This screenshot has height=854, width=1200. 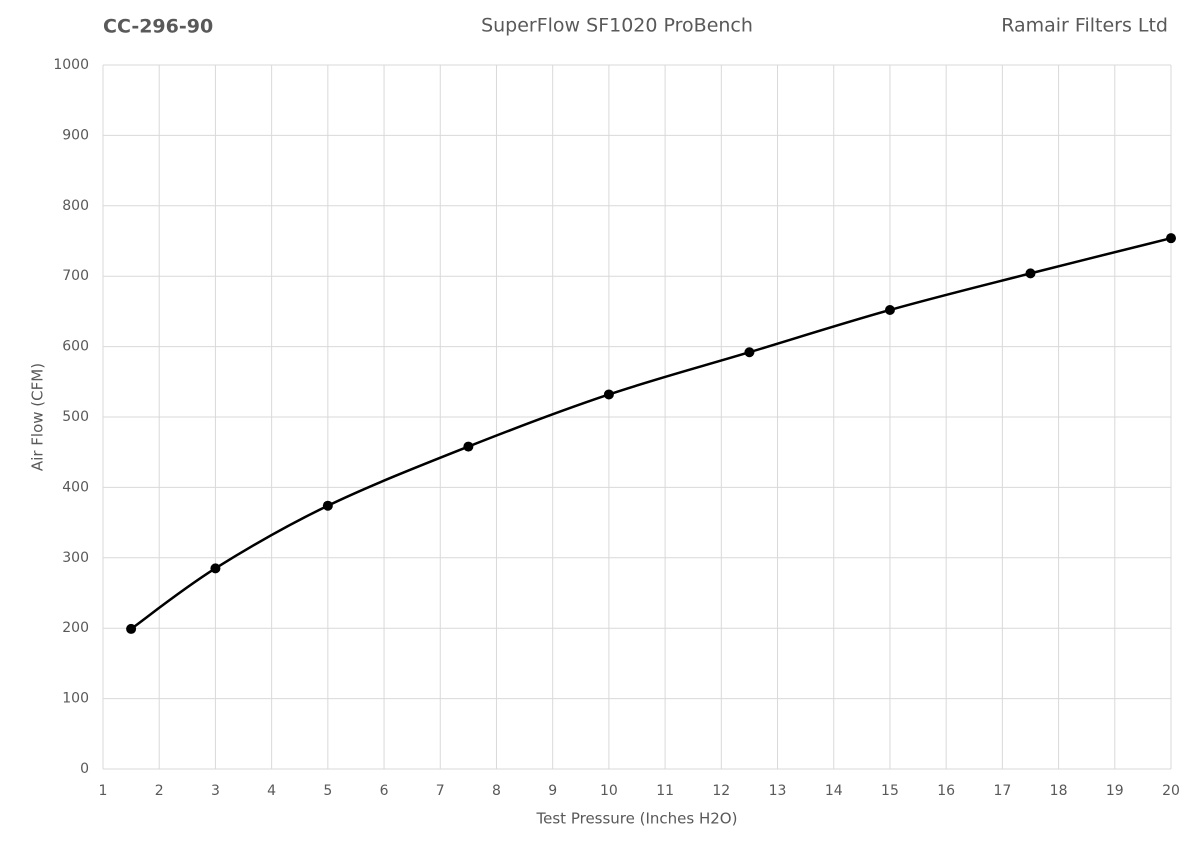 What do you see at coordinates (1171, 791) in the screenshot?
I see `x-tick-label: 20` at bounding box center [1171, 791].